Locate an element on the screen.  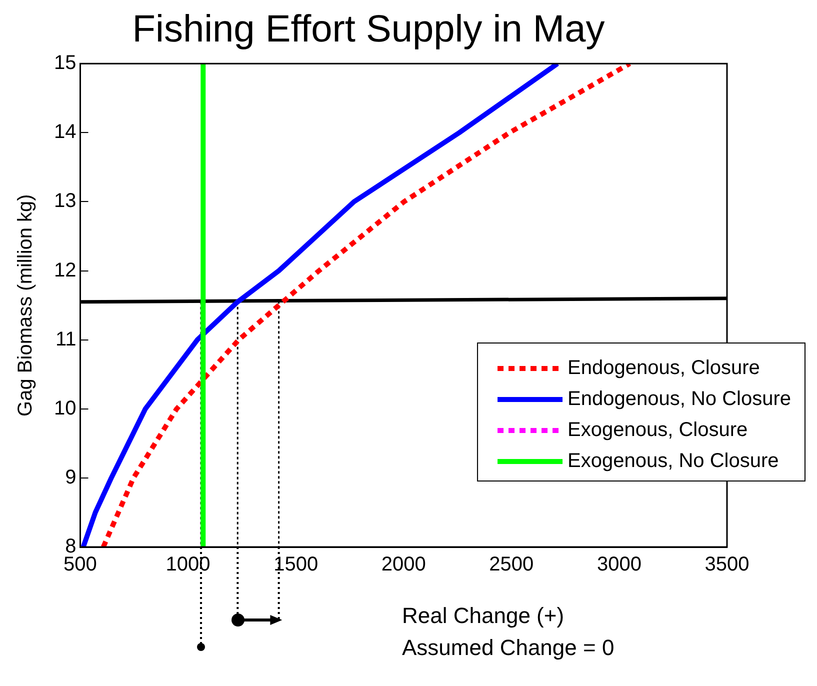
text: Real Change (+) is located at coordinates (483, 616).